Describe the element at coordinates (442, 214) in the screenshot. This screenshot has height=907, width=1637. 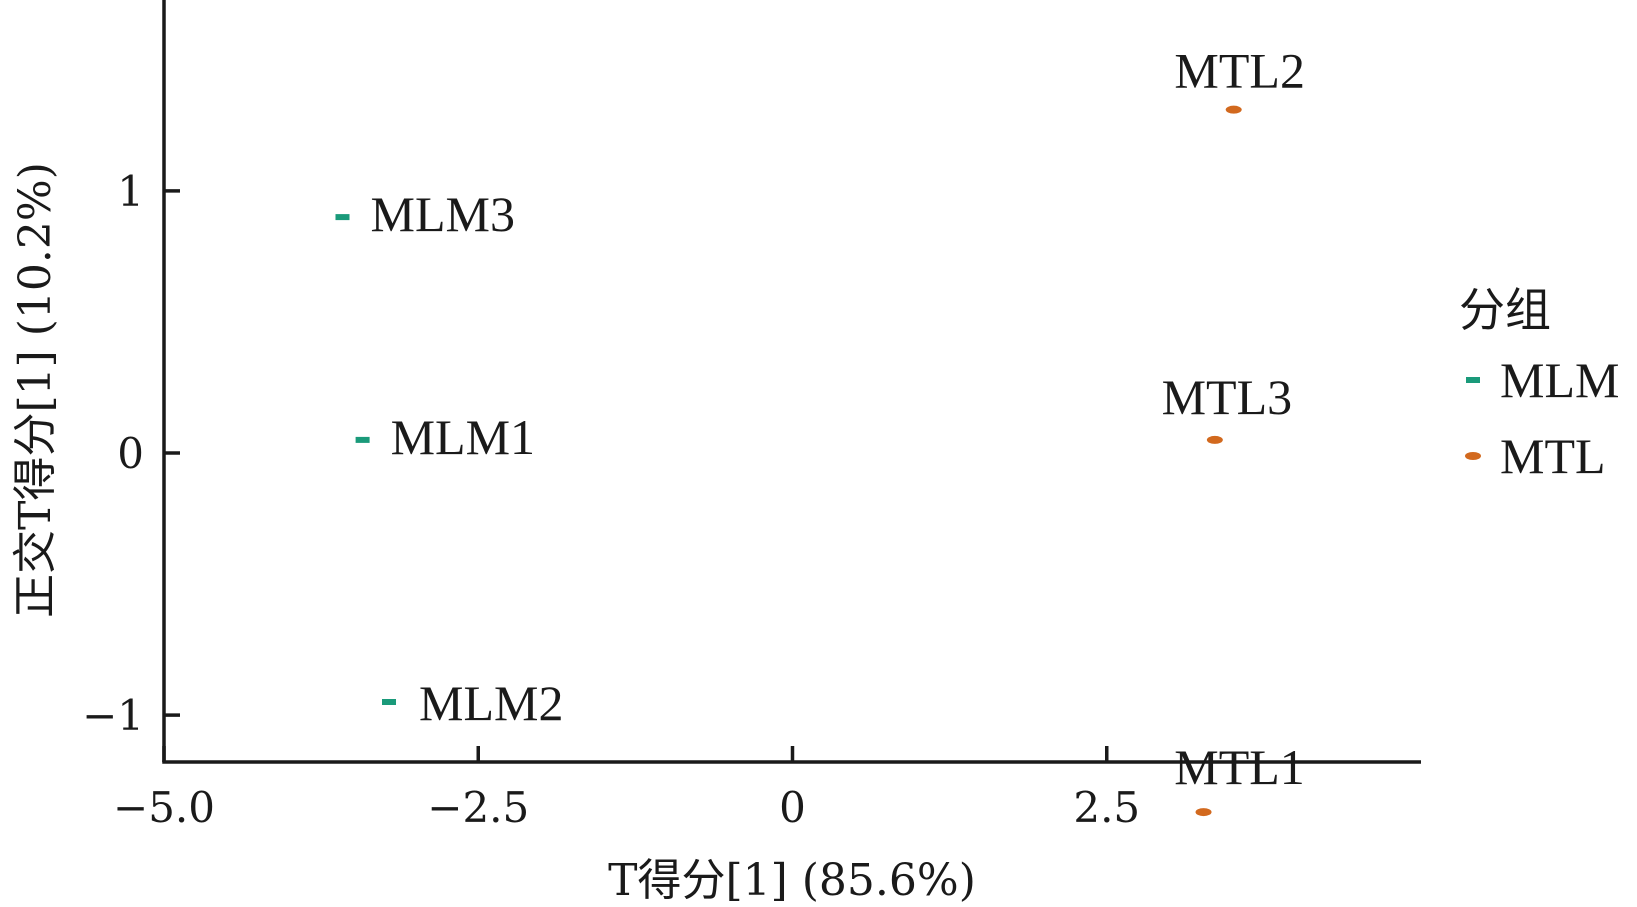
I see `point-label-mlm3: MLM3` at that location.